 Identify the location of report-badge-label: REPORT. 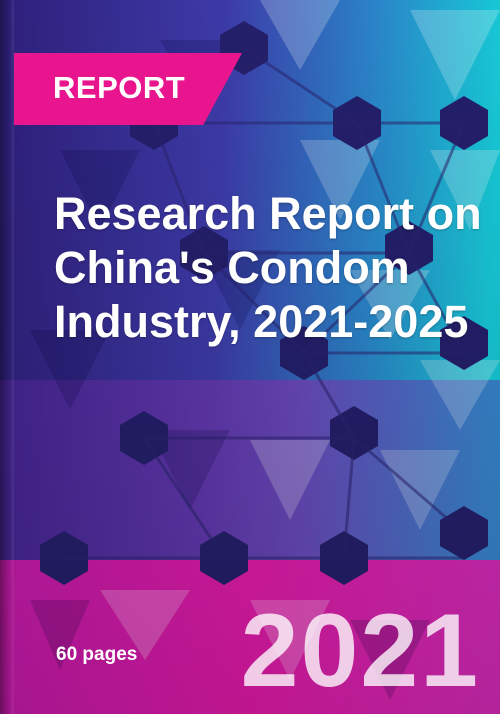
(119, 87).